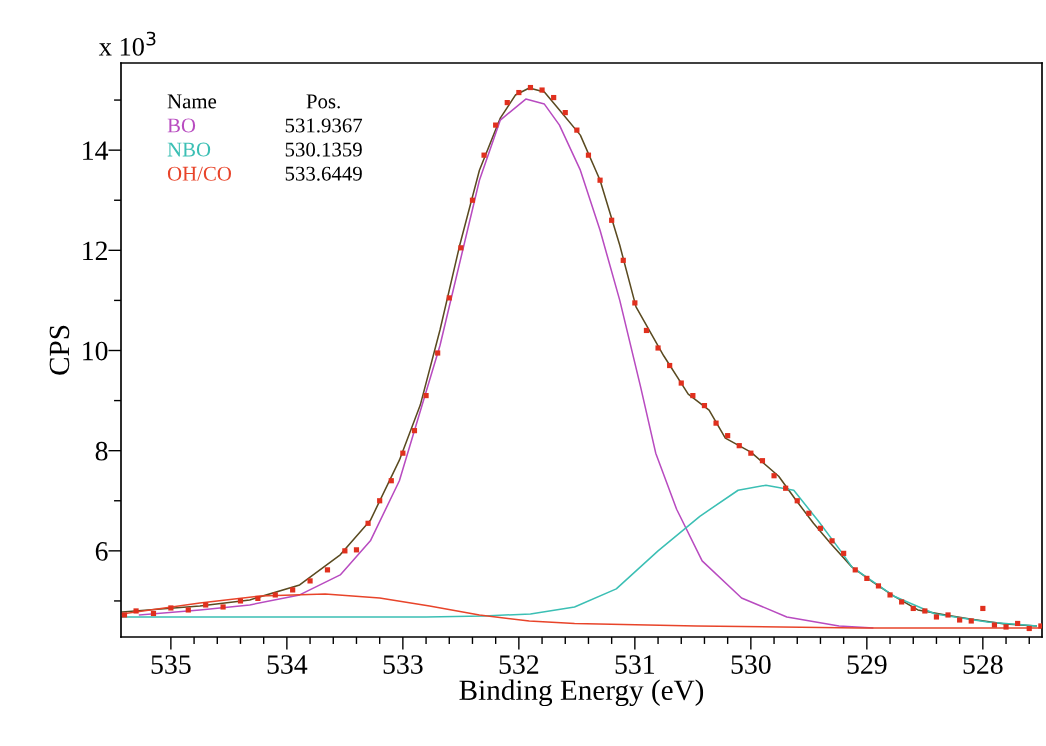 The height and width of the screenshot is (746, 1046). I want to click on text: OH/CO, so click(199, 173).